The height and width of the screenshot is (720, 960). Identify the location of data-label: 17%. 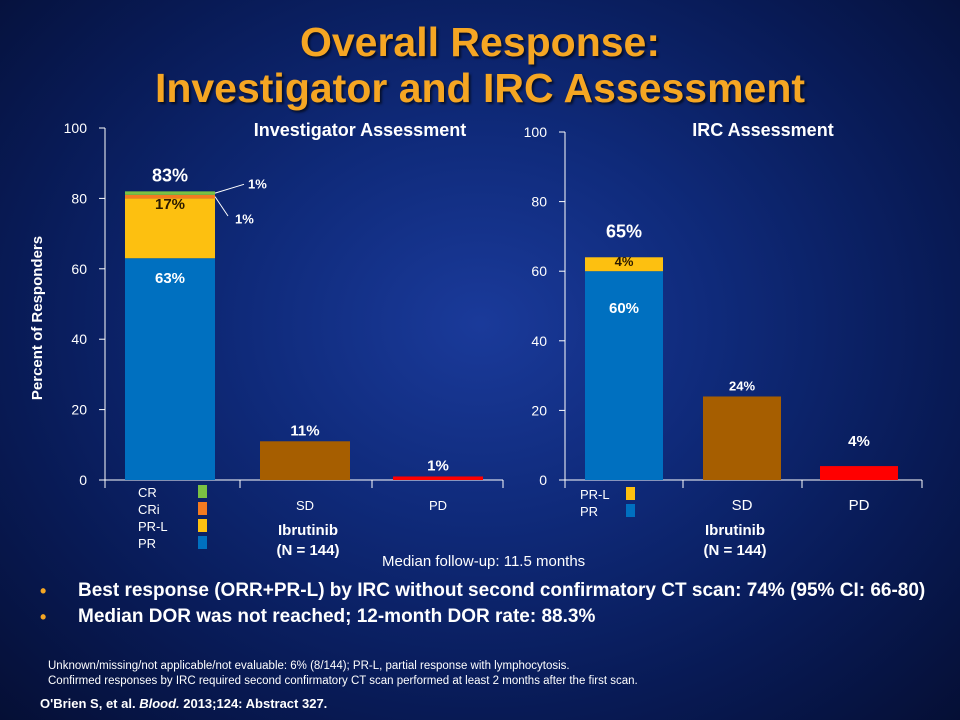
(170, 204).